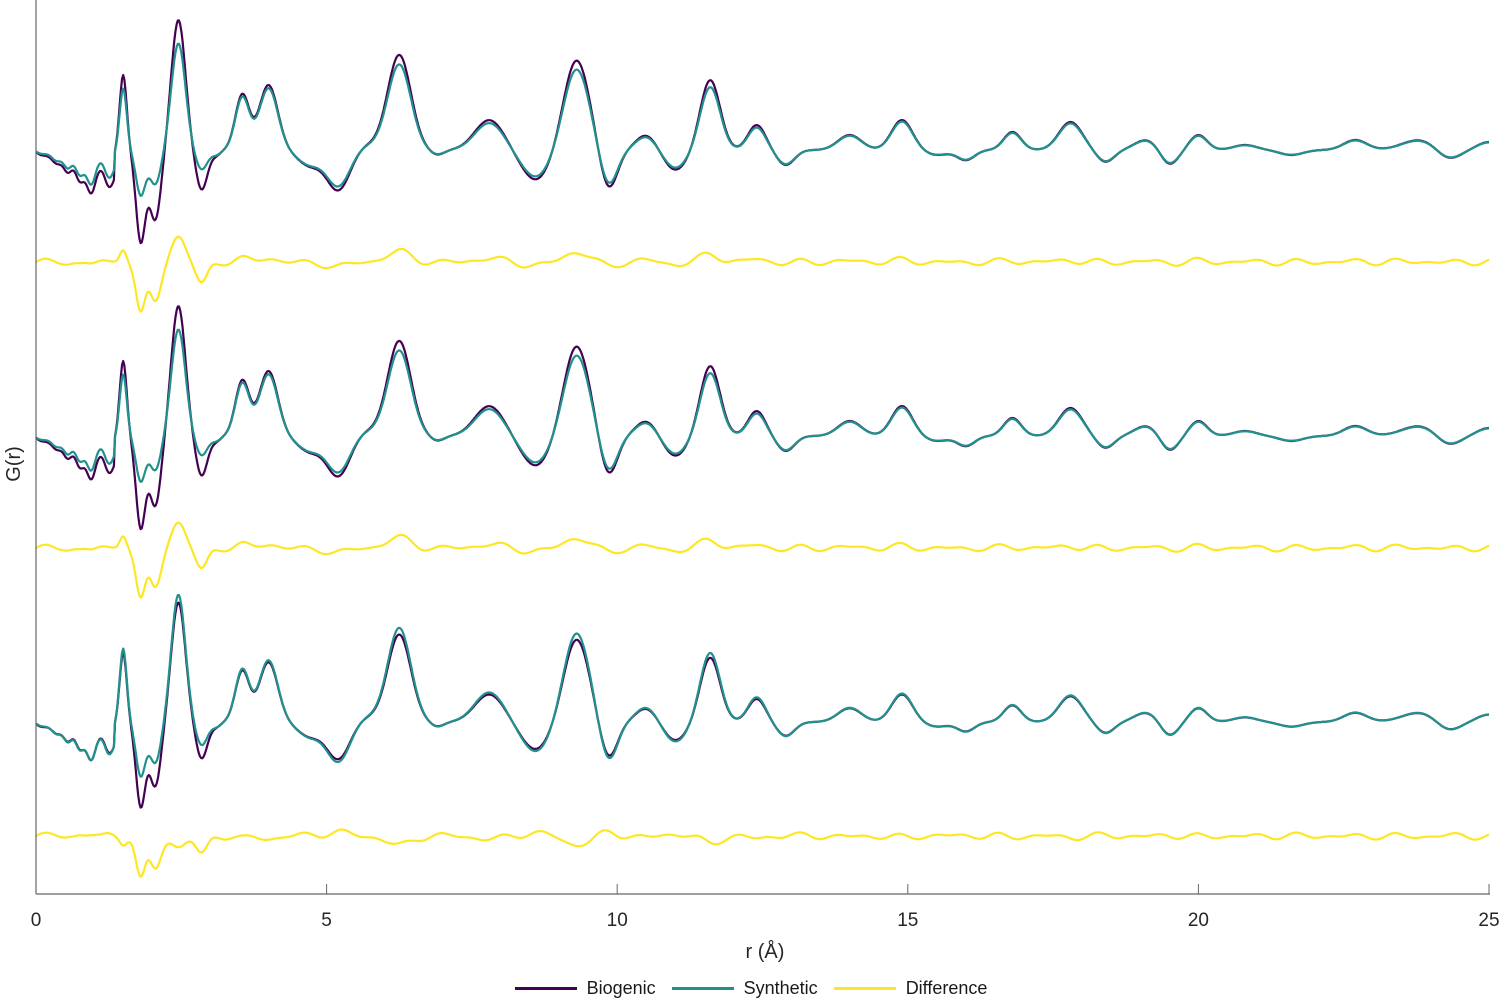 This screenshot has width=1502, height=1006. Describe the element at coordinates (621, 988) in the screenshot. I see `legend-label-biogenic: Biogenic` at that location.